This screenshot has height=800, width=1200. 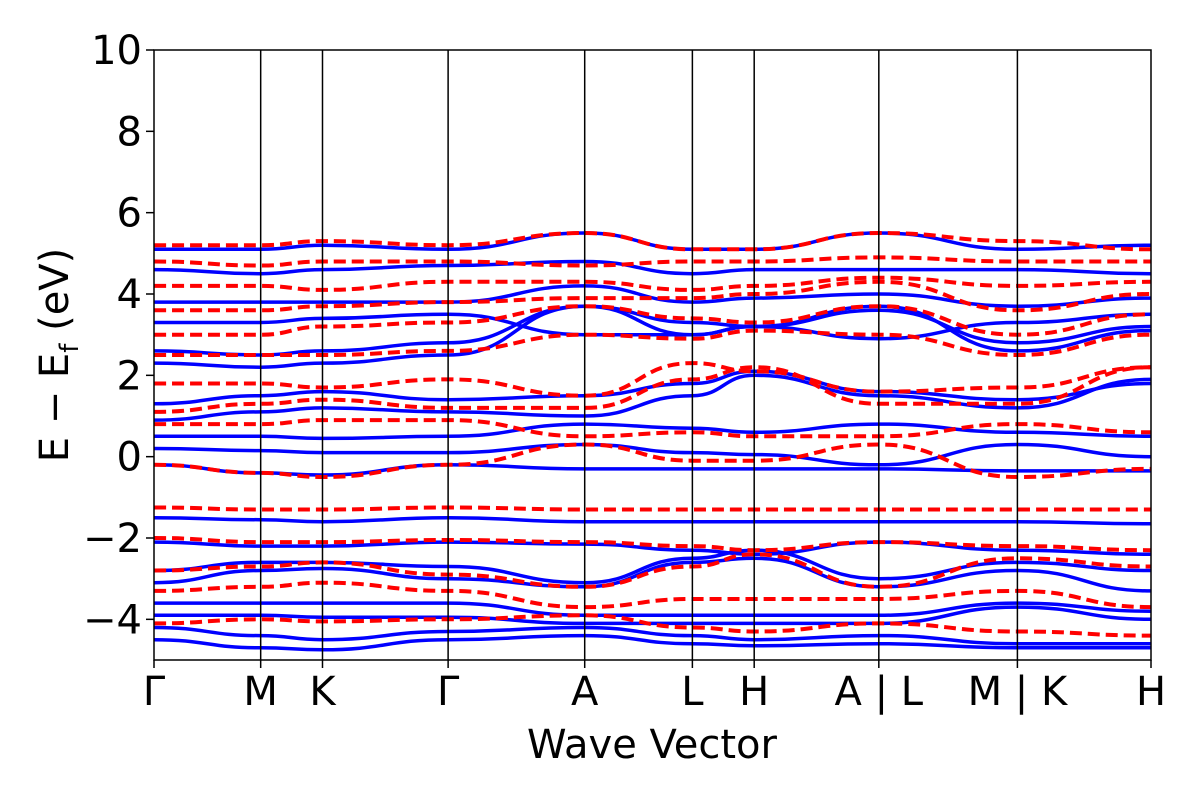 What do you see at coordinates (129, 376) in the screenshot?
I see `y-tick-label-3: 2` at bounding box center [129, 376].